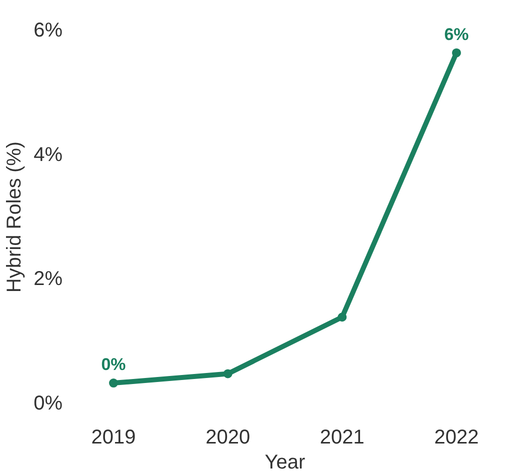 This screenshot has width=511, height=476. What do you see at coordinates (285, 463) in the screenshot?
I see `x-axis-title: Year` at bounding box center [285, 463].